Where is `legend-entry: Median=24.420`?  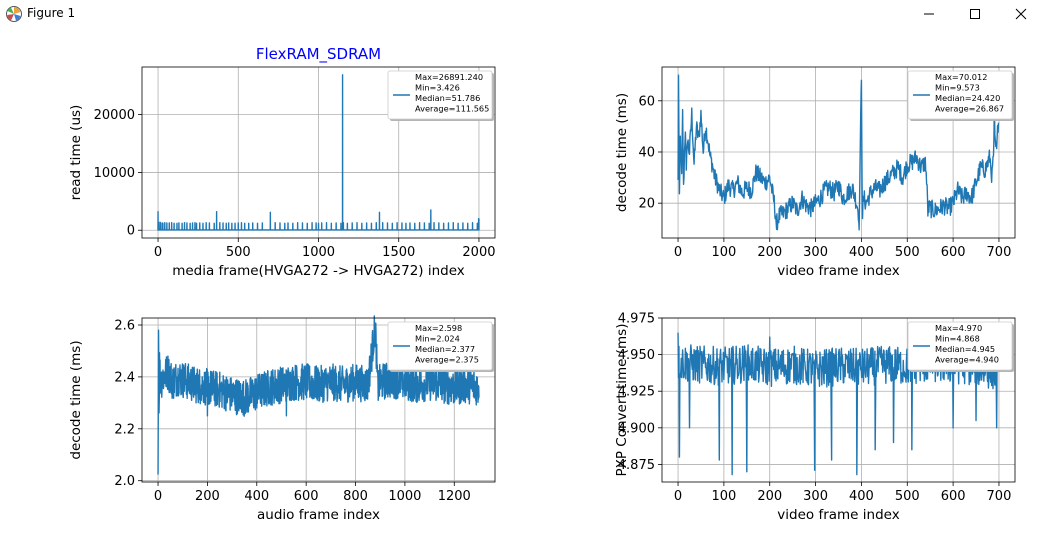 legend-entry: Median=24.420 is located at coordinates (967, 98).